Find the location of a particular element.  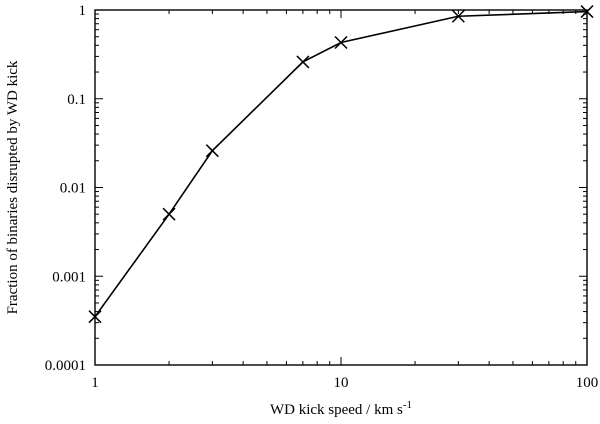

x-axis-label-text: WD kick speed / km s is located at coordinates (336, 410).